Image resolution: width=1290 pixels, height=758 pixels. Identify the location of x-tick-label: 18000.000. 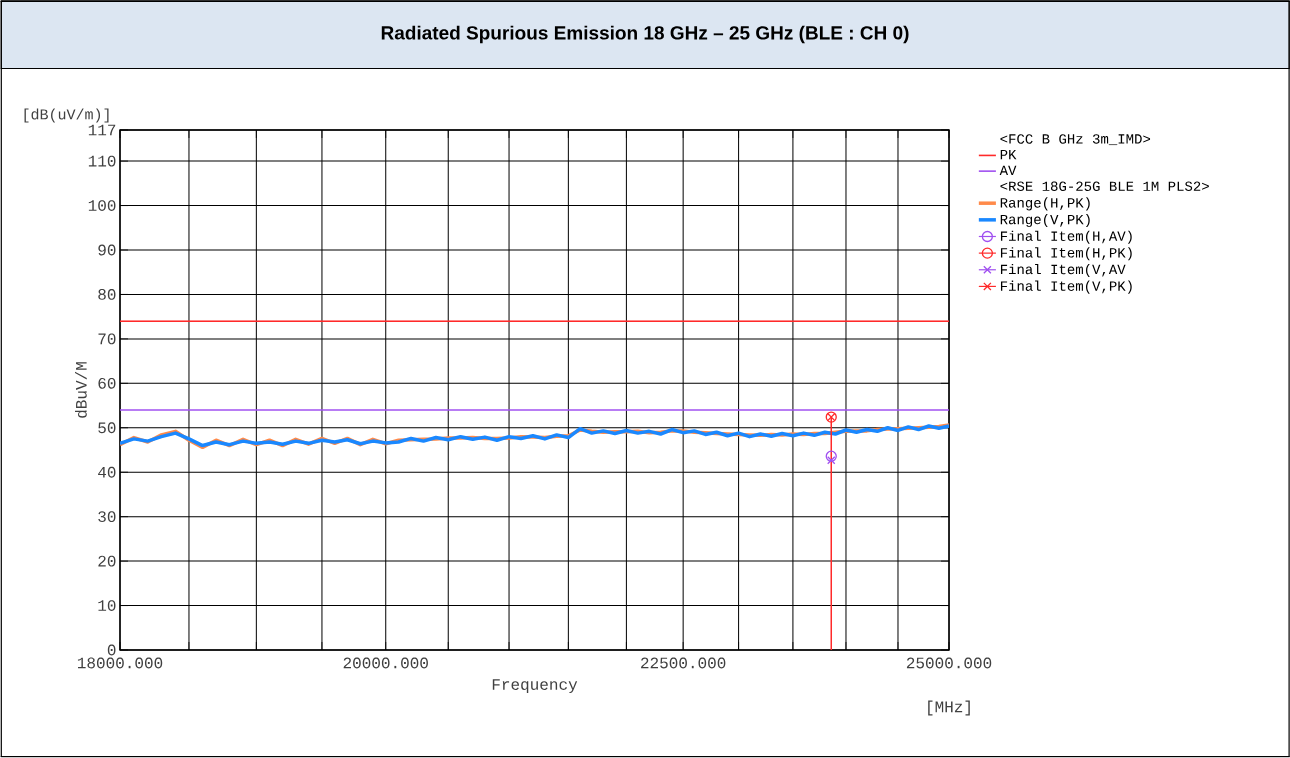
(120, 663).